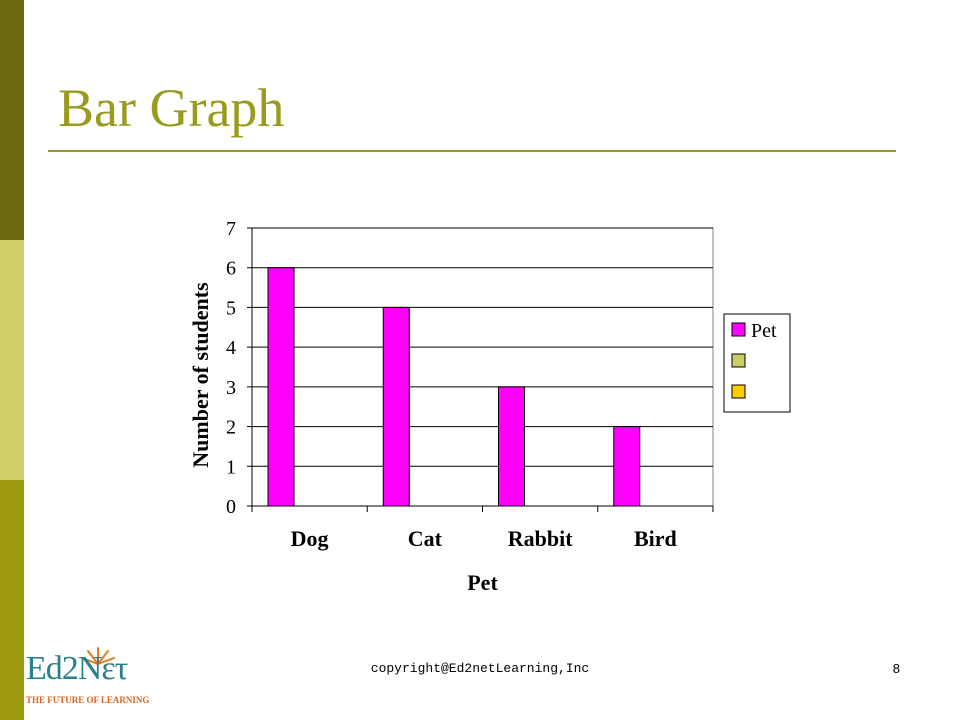  I want to click on company-logo: Ed2Nετ THE FUTURE OF LEARNING, so click(88, 681).